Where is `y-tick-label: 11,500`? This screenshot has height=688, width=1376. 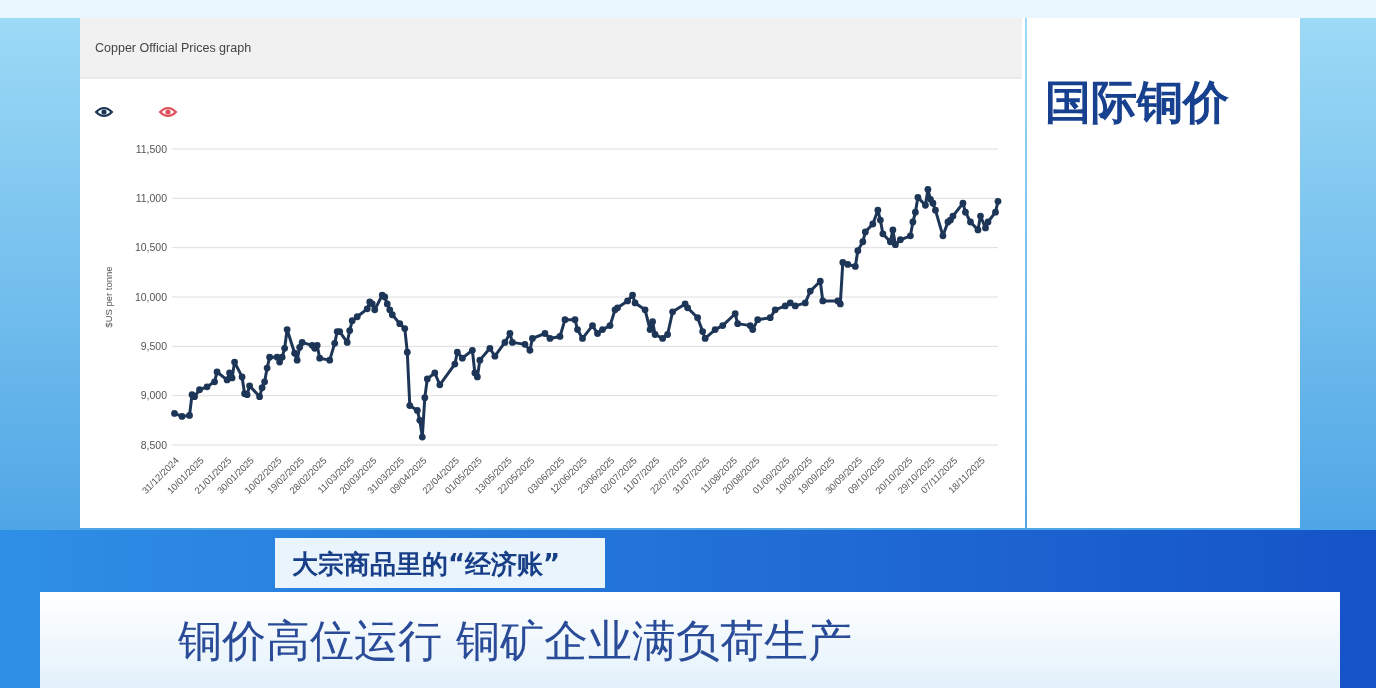 y-tick-label: 11,500 is located at coordinates (151, 148).